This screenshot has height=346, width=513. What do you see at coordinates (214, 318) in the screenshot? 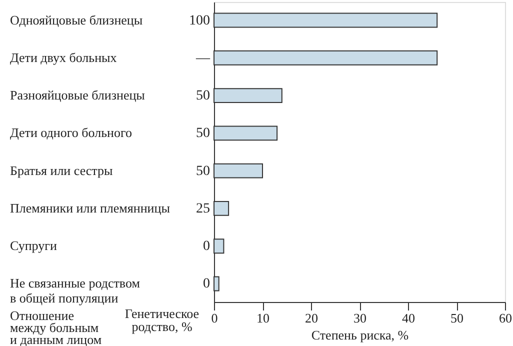
I see `x-tick-label: 0` at bounding box center [214, 318].